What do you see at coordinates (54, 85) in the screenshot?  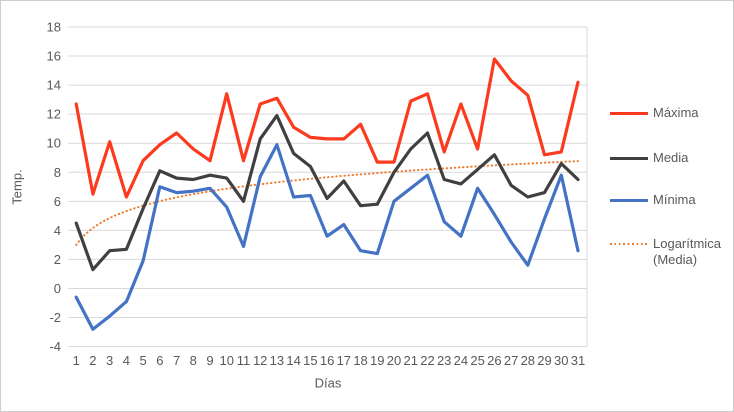 I see `y-tick-label: 14` at bounding box center [54, 85].